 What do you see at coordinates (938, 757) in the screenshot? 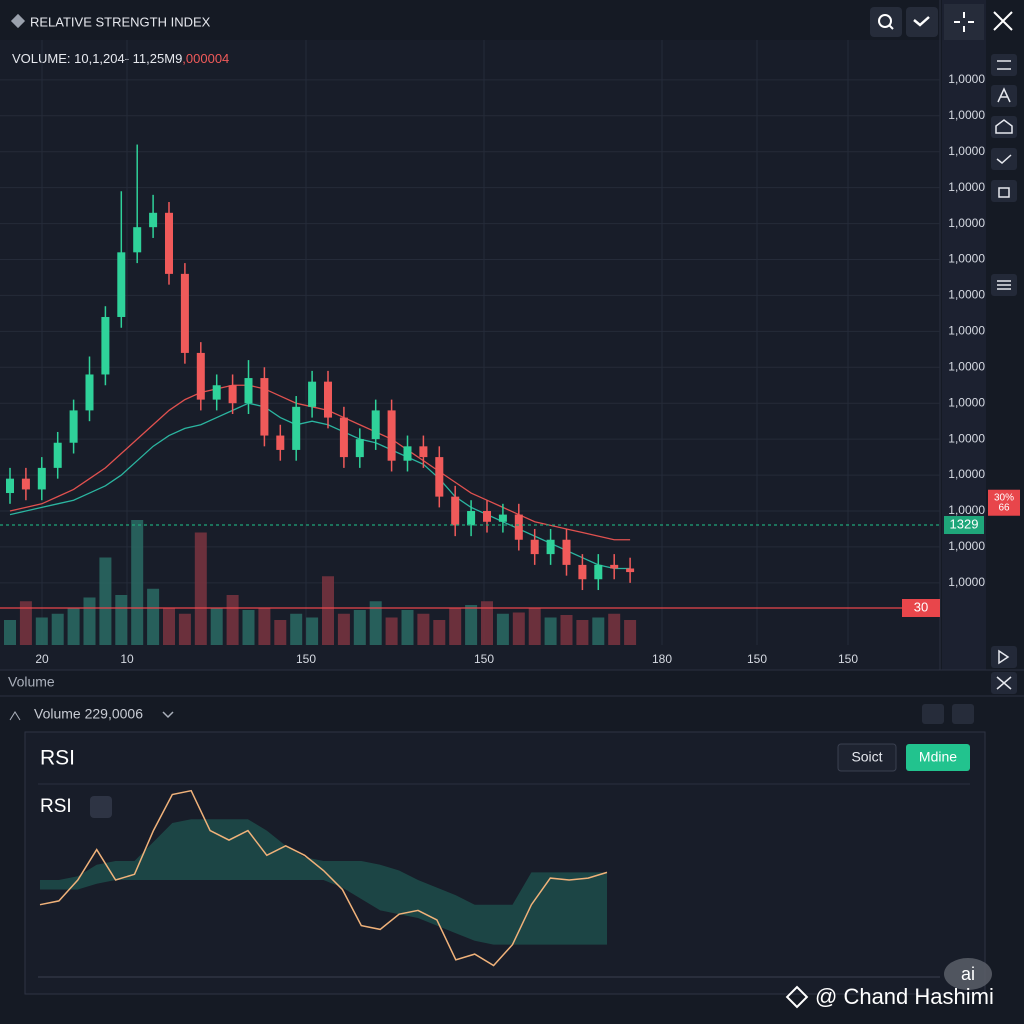
I see `button-mdine: Mdine` at bounding box center [938, 757].